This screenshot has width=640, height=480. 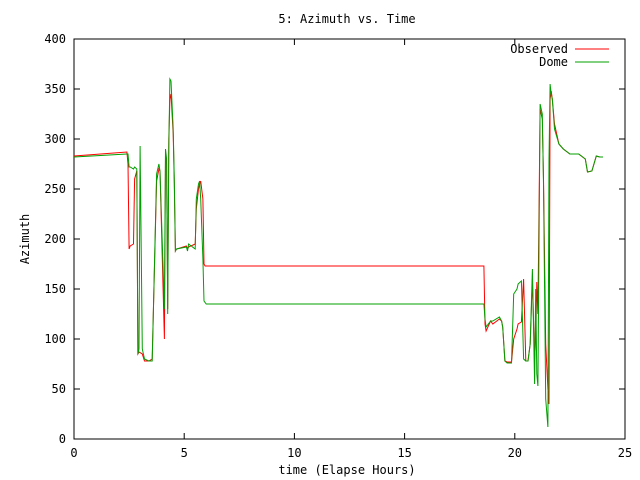 I want to click on x-tick-label: 20, so click(x=515, y=453).